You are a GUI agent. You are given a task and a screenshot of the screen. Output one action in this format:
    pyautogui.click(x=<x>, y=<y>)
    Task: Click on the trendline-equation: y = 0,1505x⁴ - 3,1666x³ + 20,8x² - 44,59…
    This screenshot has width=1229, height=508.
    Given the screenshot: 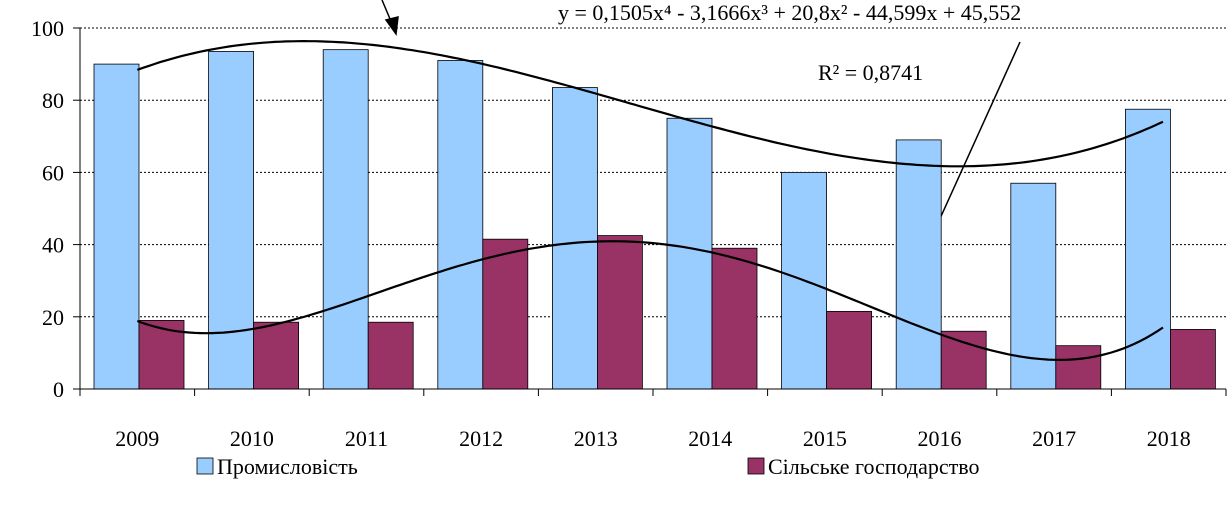 What is the action you would take?
    pyautogui.click(x=789, y=12)
    